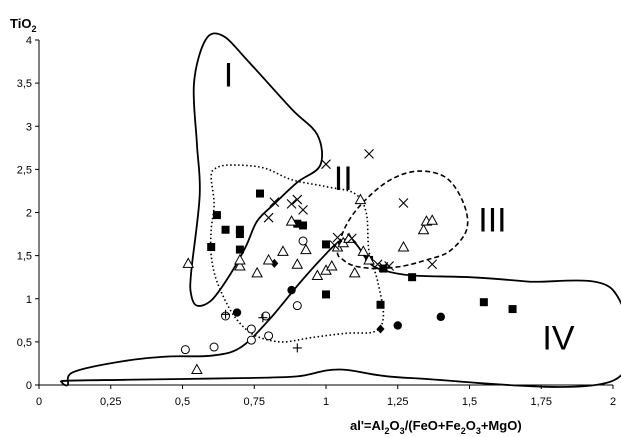 Image resolution: width=621 pixels, height=437 pixels. I want to click on y-tick-label: 1, so click(29, 300).